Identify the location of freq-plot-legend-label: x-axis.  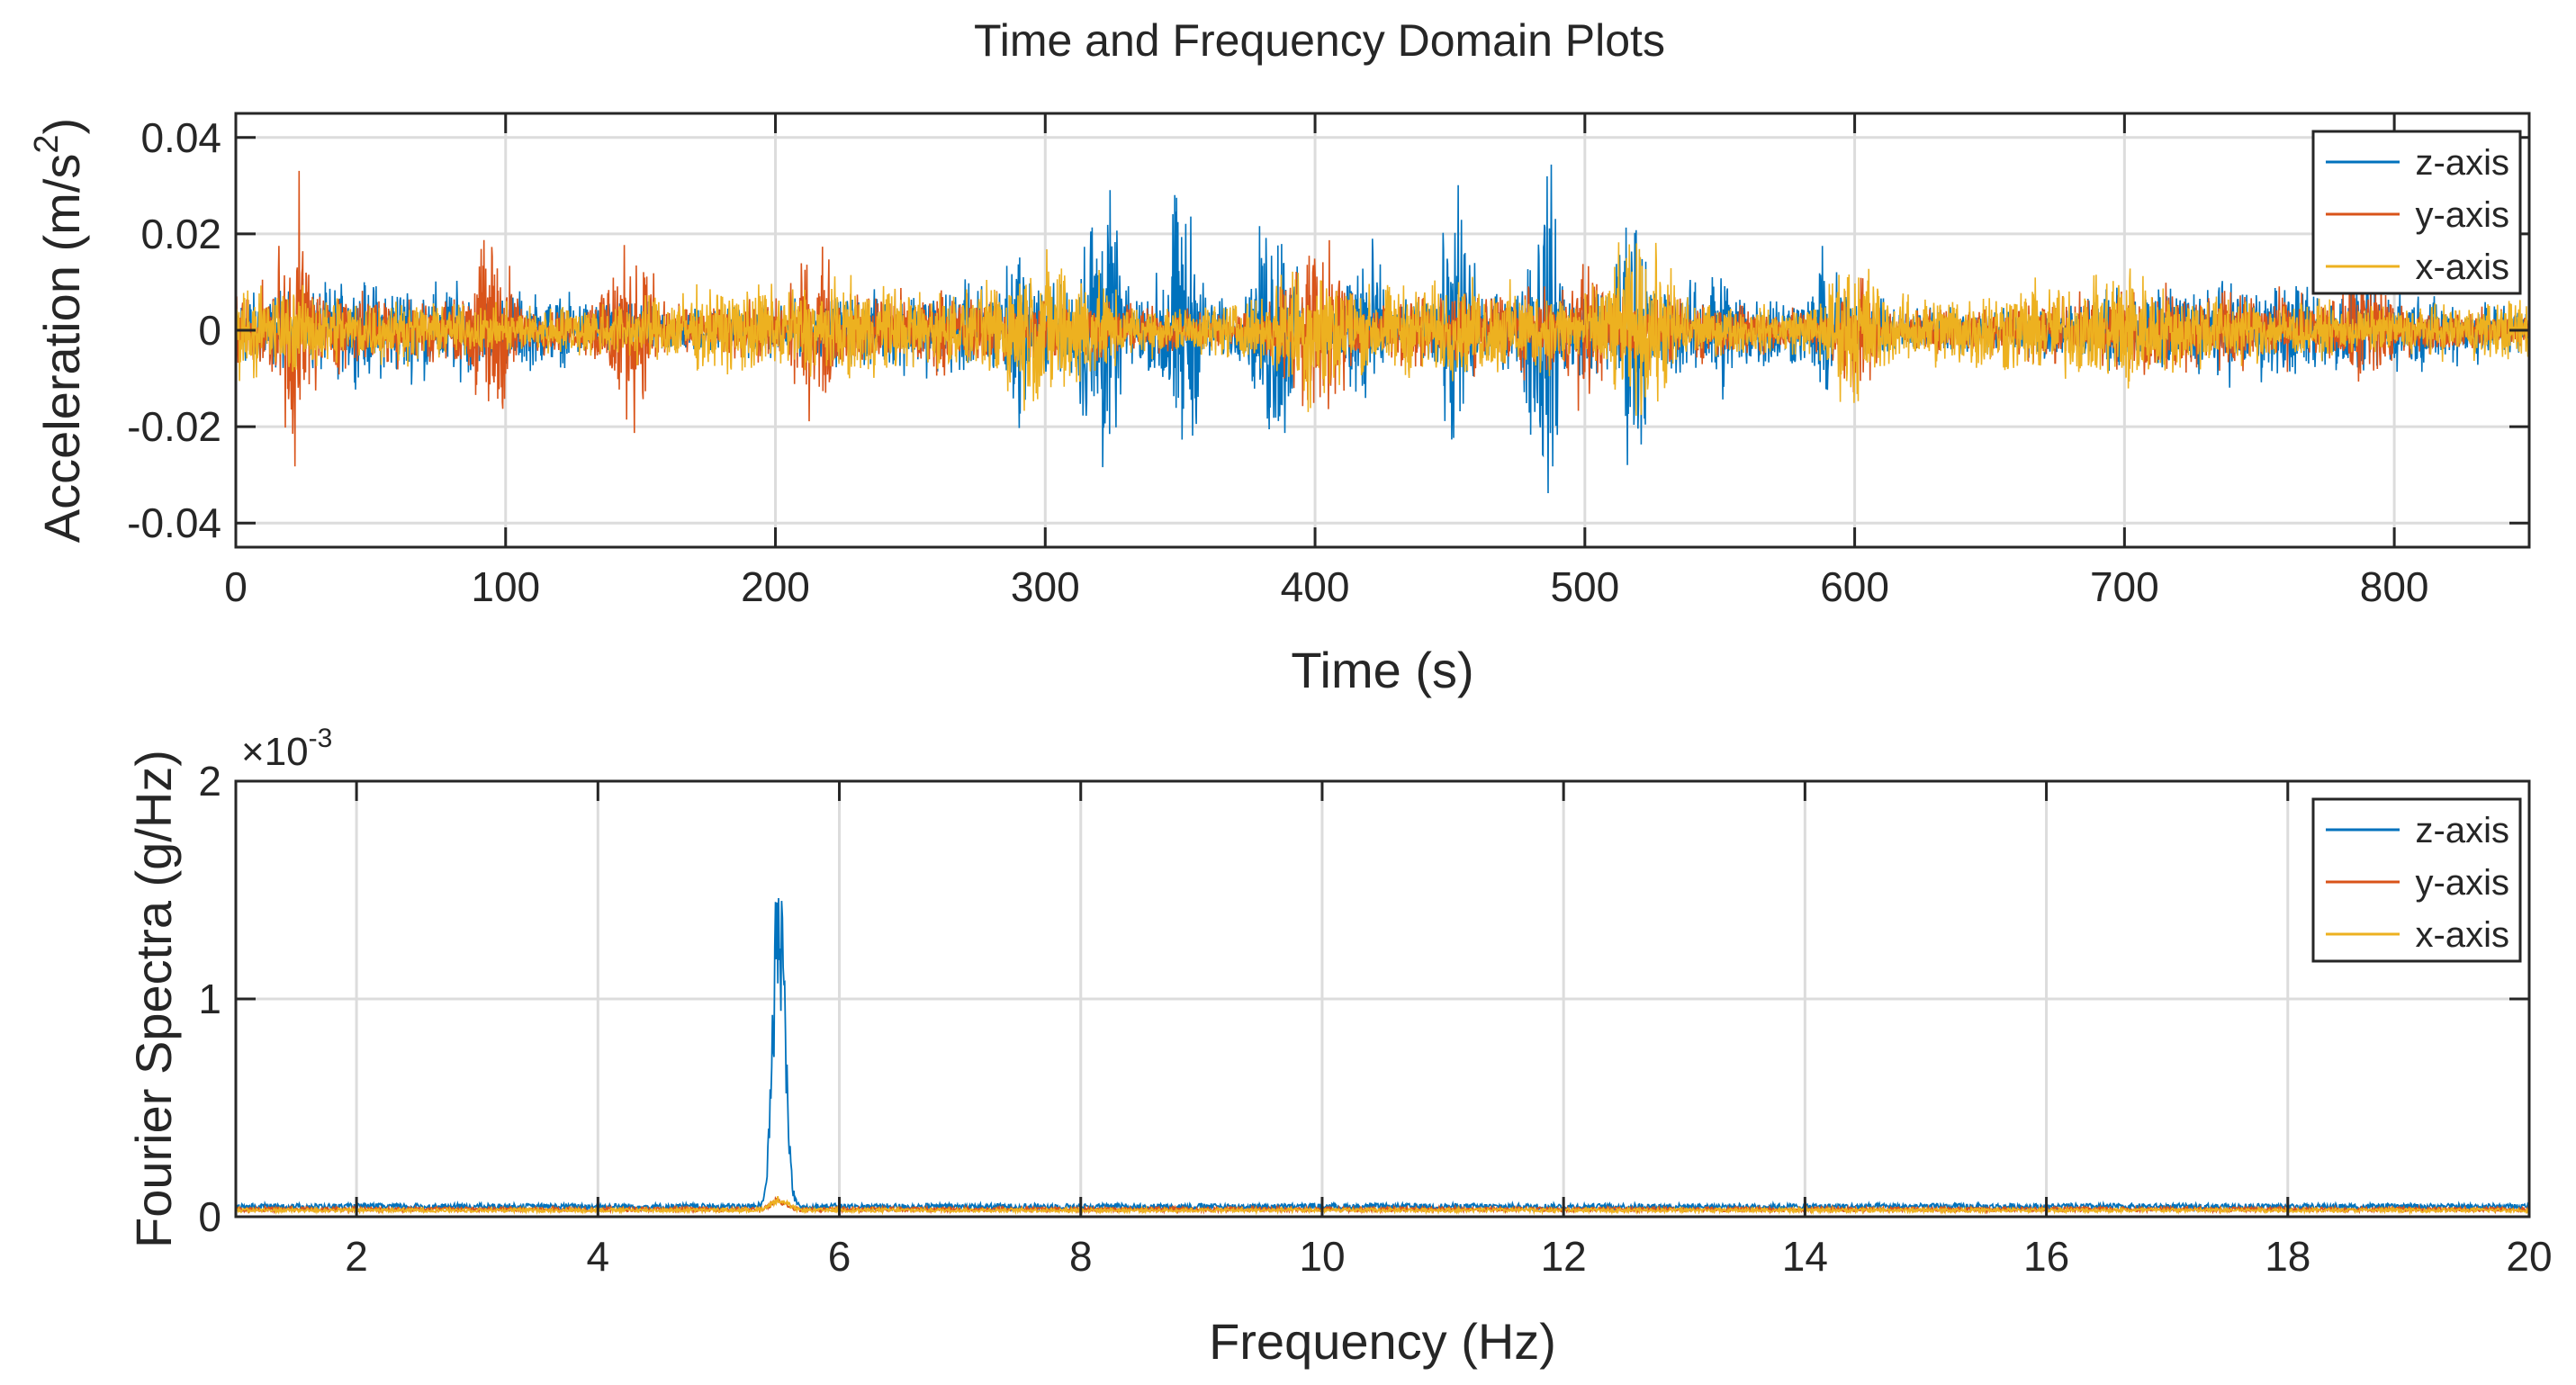
(2462, 935).